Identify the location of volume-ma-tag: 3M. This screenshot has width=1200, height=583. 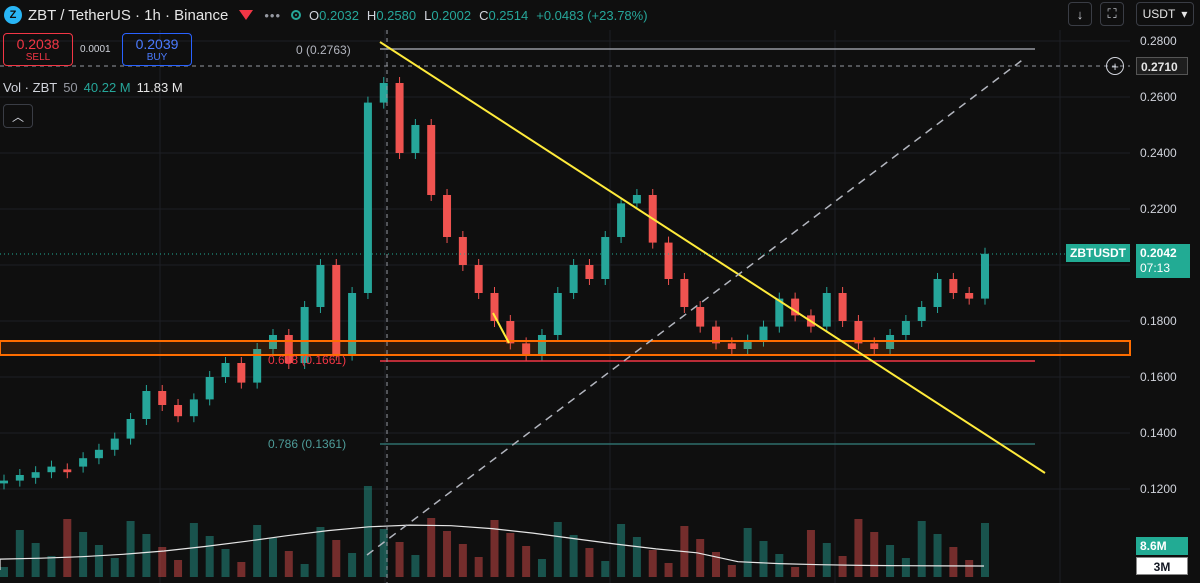
(1162, 566).